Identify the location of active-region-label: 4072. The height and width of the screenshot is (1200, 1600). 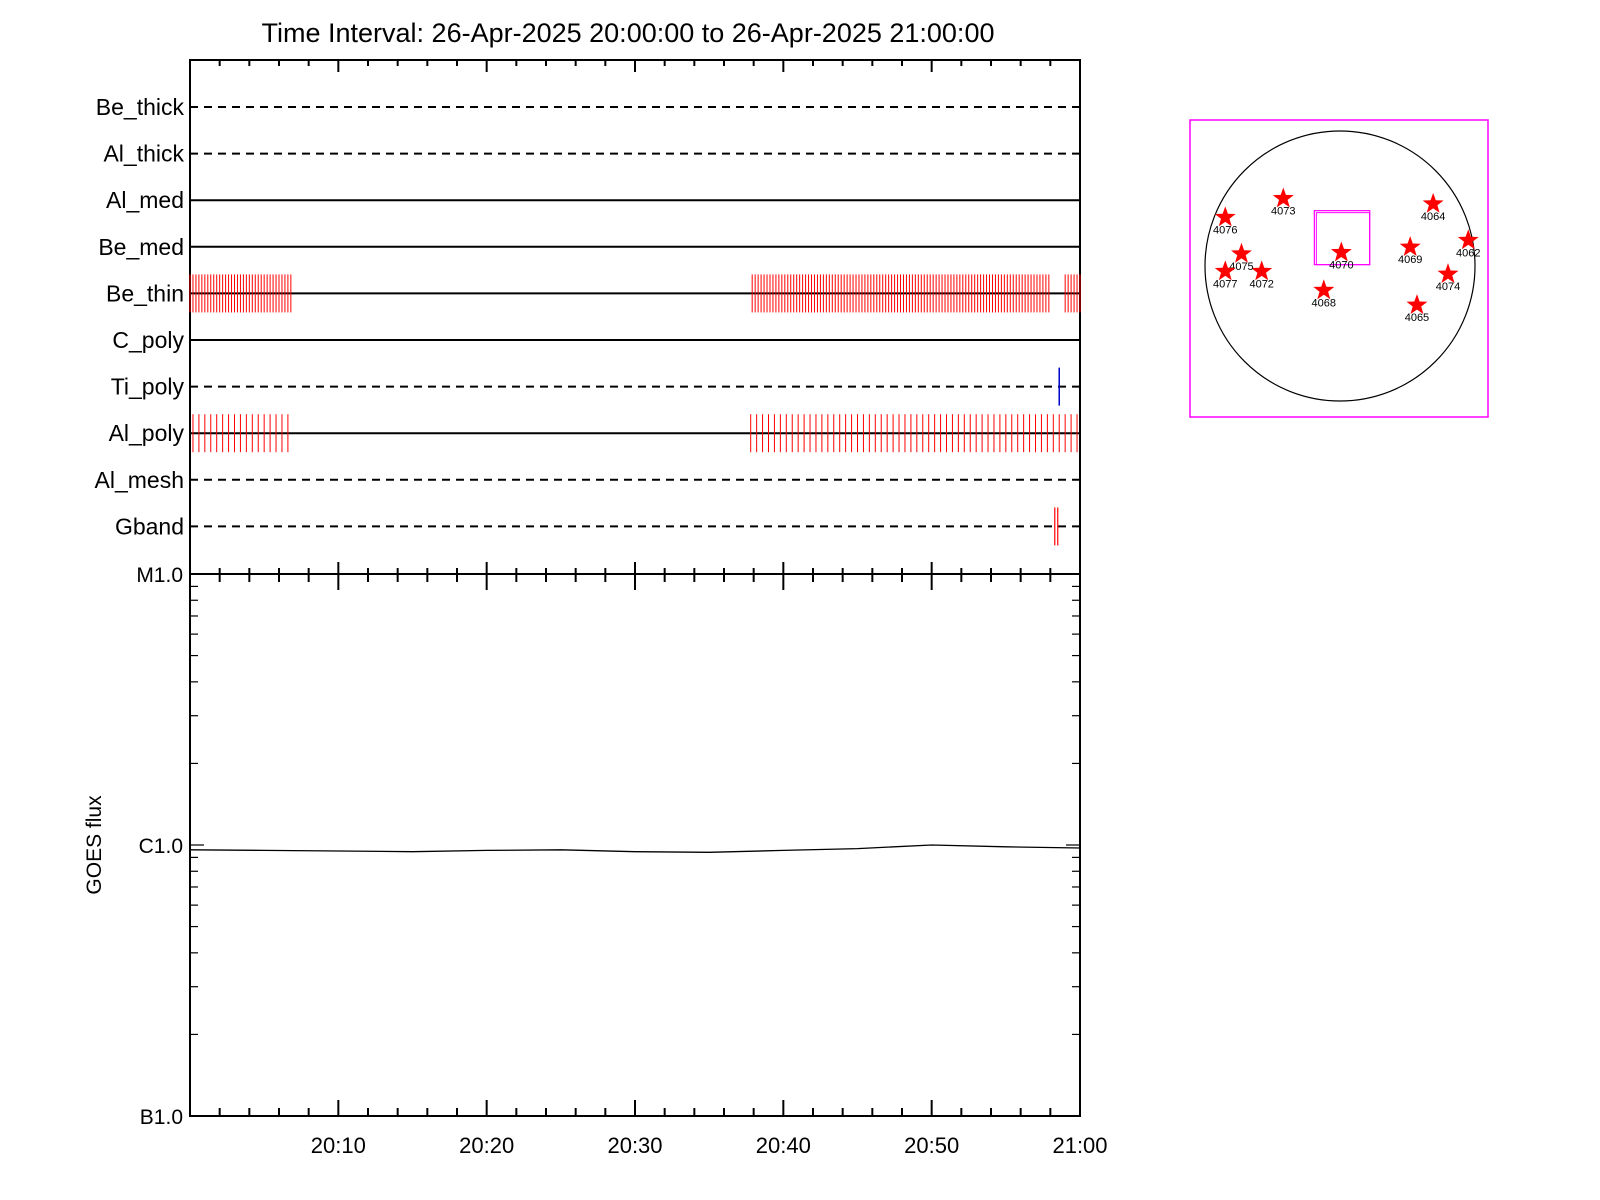
(1261, 284).